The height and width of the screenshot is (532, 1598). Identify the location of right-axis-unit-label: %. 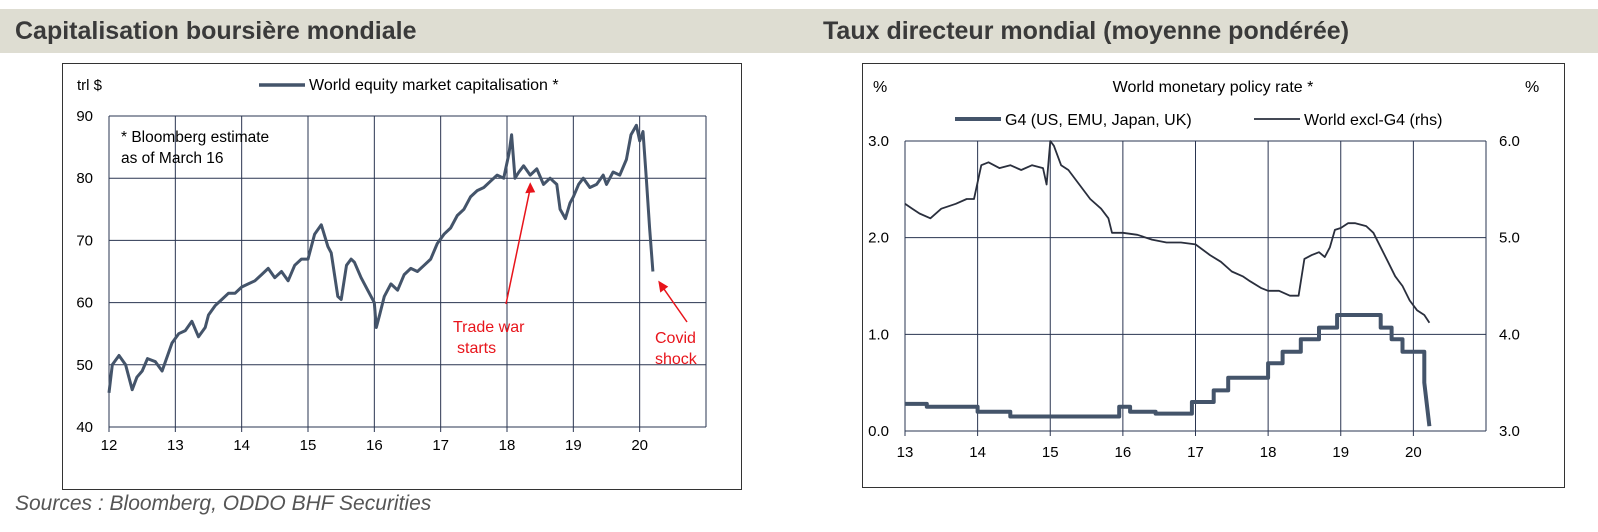
(1532, 87).